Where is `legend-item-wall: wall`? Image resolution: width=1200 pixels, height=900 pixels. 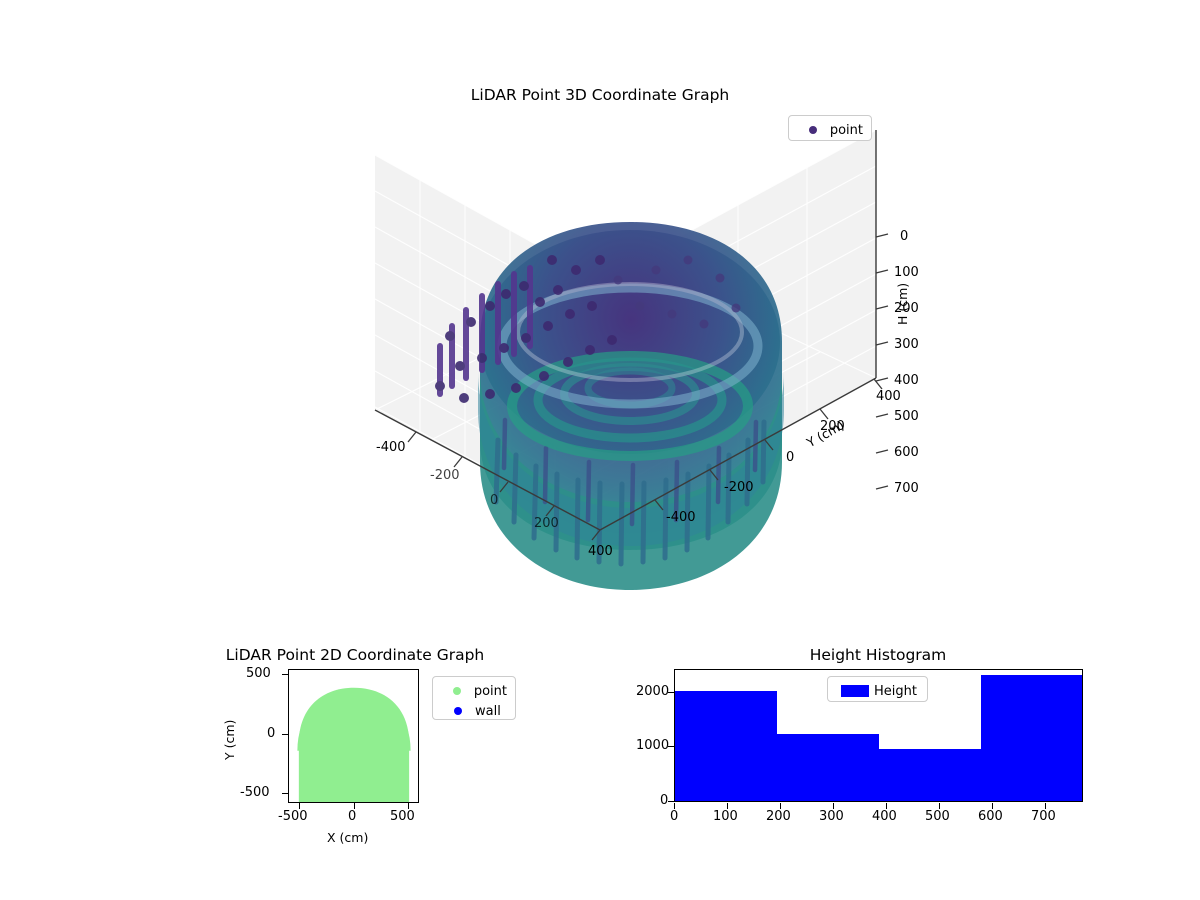
legend-item-wall: wall is located at coordinates (474, 711).